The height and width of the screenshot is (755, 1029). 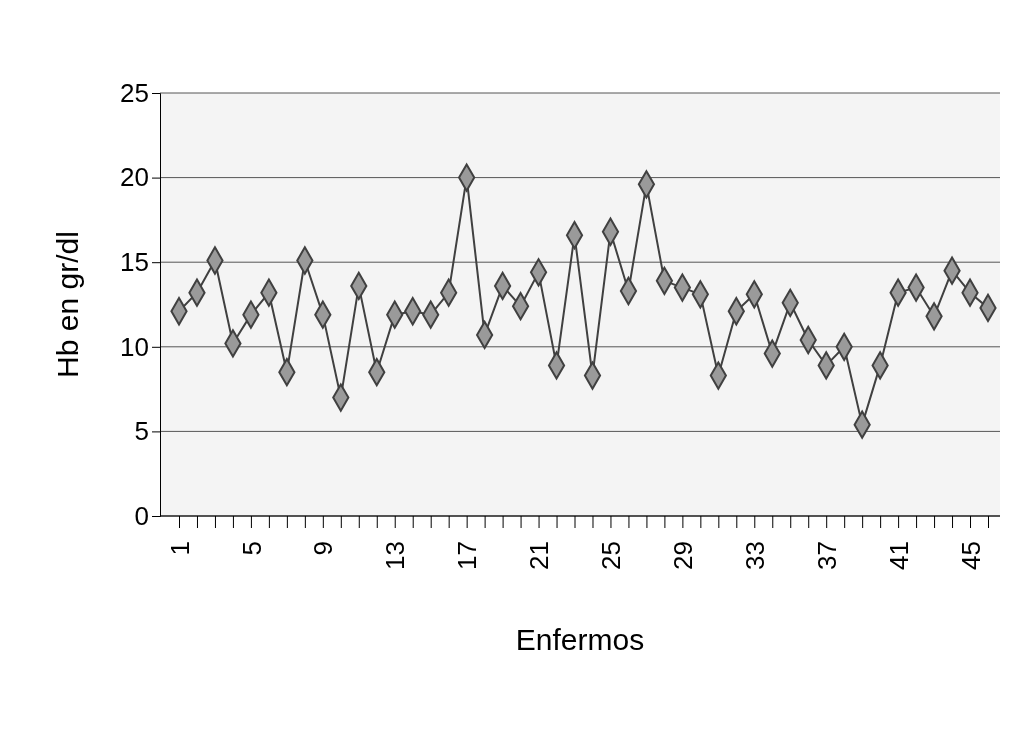 What do you see at coordinates (179, 548) in the screenshot?
I see `x-tick-label: 1` at bounding box center [179, 548].